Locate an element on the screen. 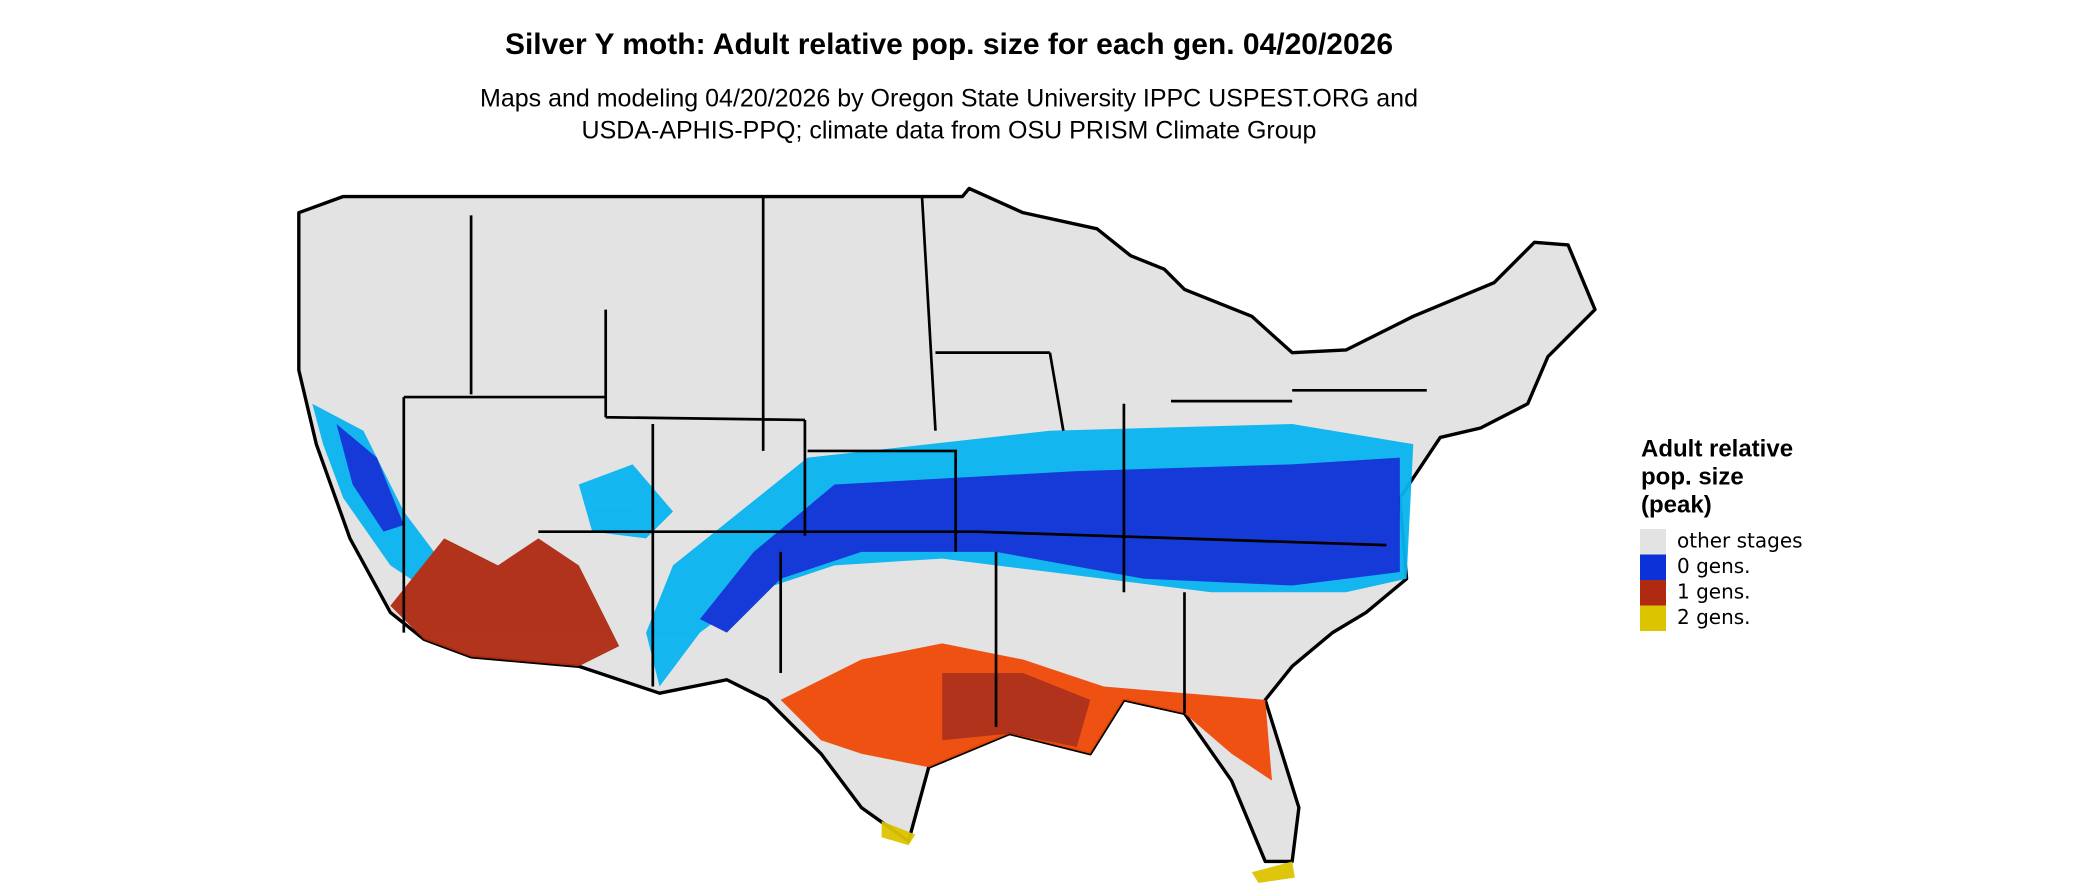  legend-label: 0 gens. is located at coordinates (1714, 566).